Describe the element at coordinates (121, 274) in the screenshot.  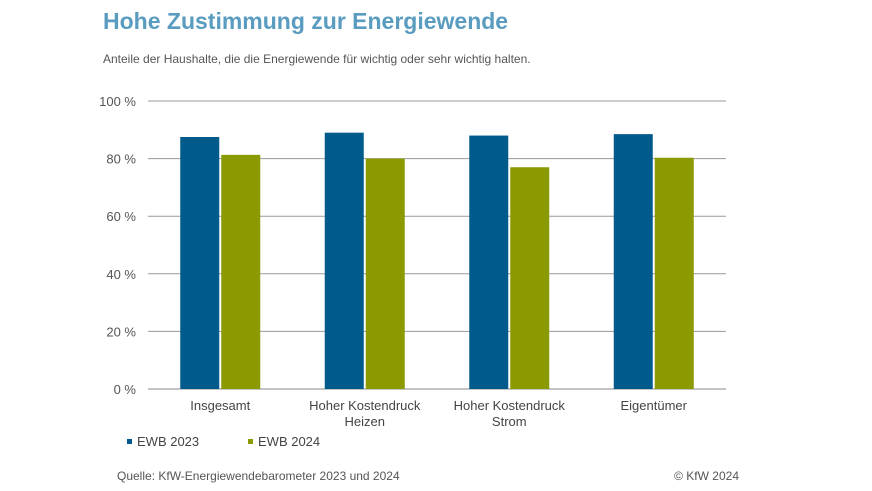
I see `y-tick-label: 40 %` at that location.